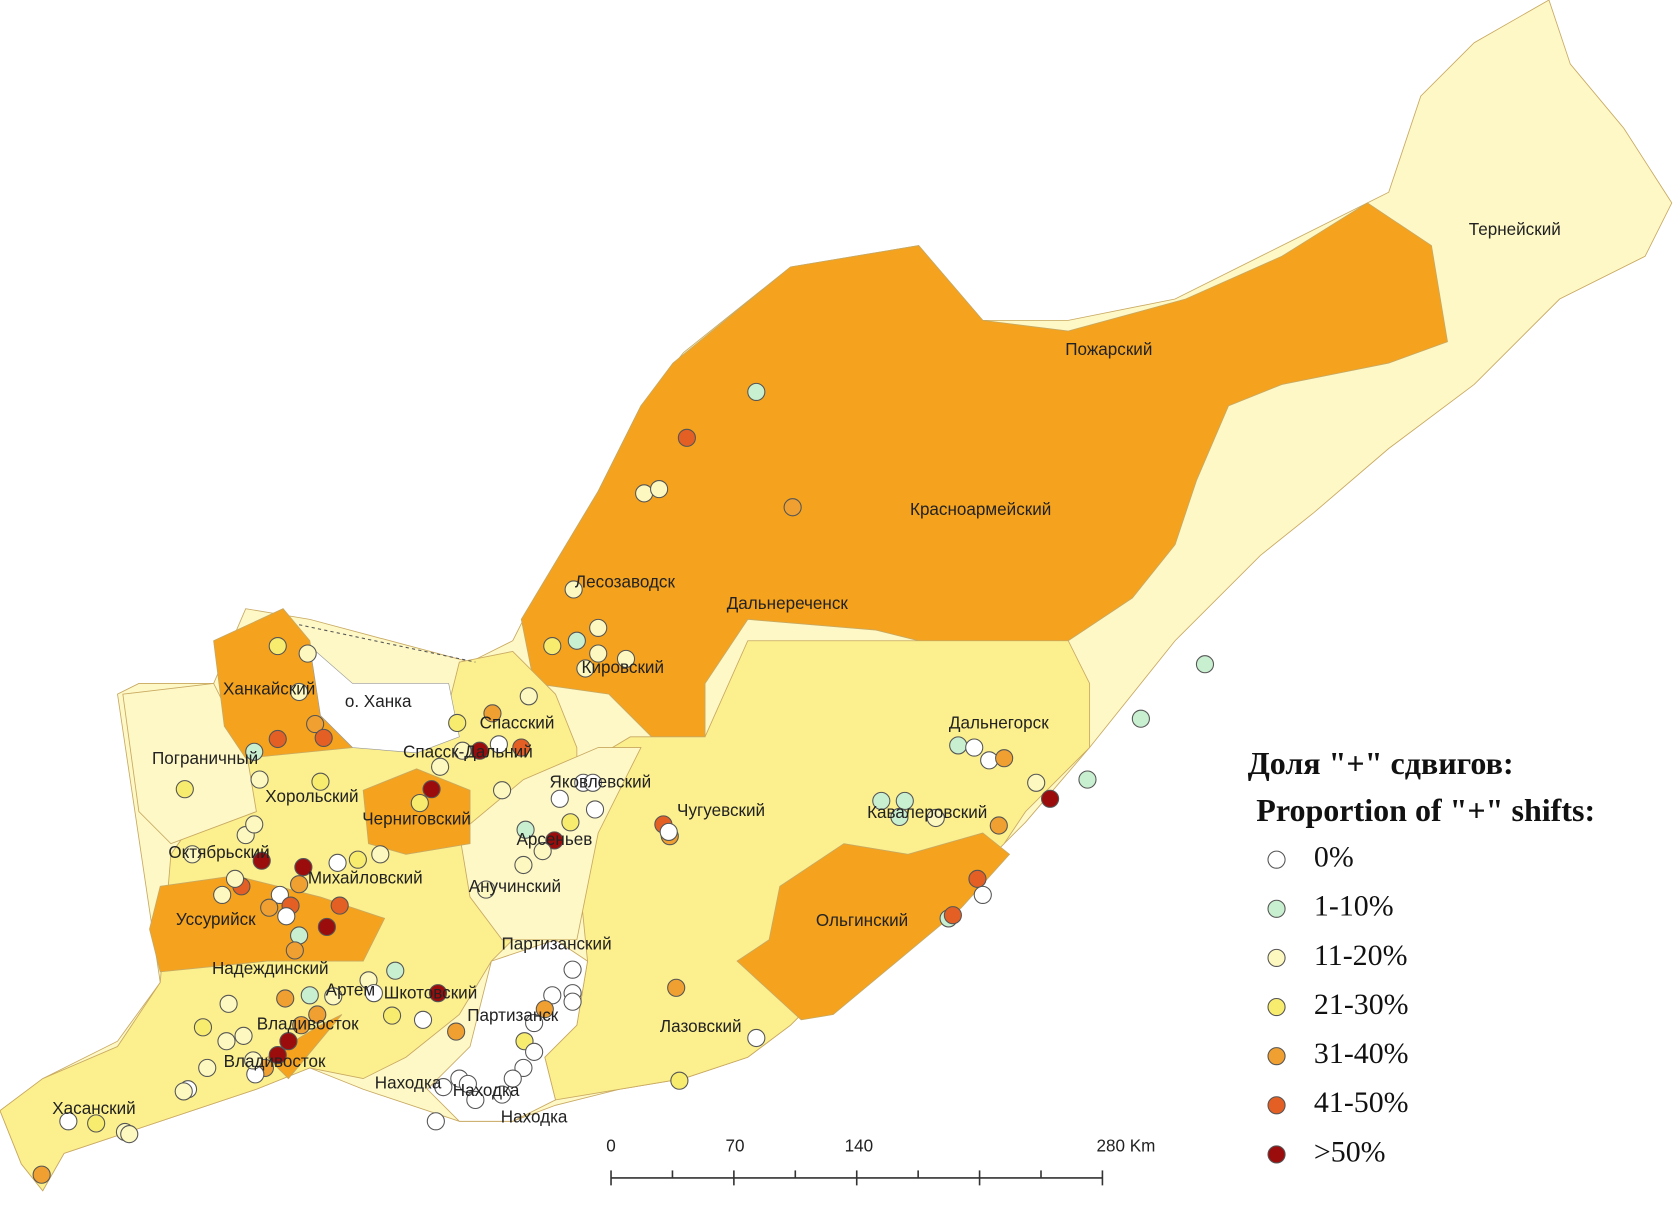 Image resolution: width=1675 pixels, height=1211 pixels. Describe the element at coordinates (721, 810) in the screenshot. I see `region-label: Чугуевский` at that location.